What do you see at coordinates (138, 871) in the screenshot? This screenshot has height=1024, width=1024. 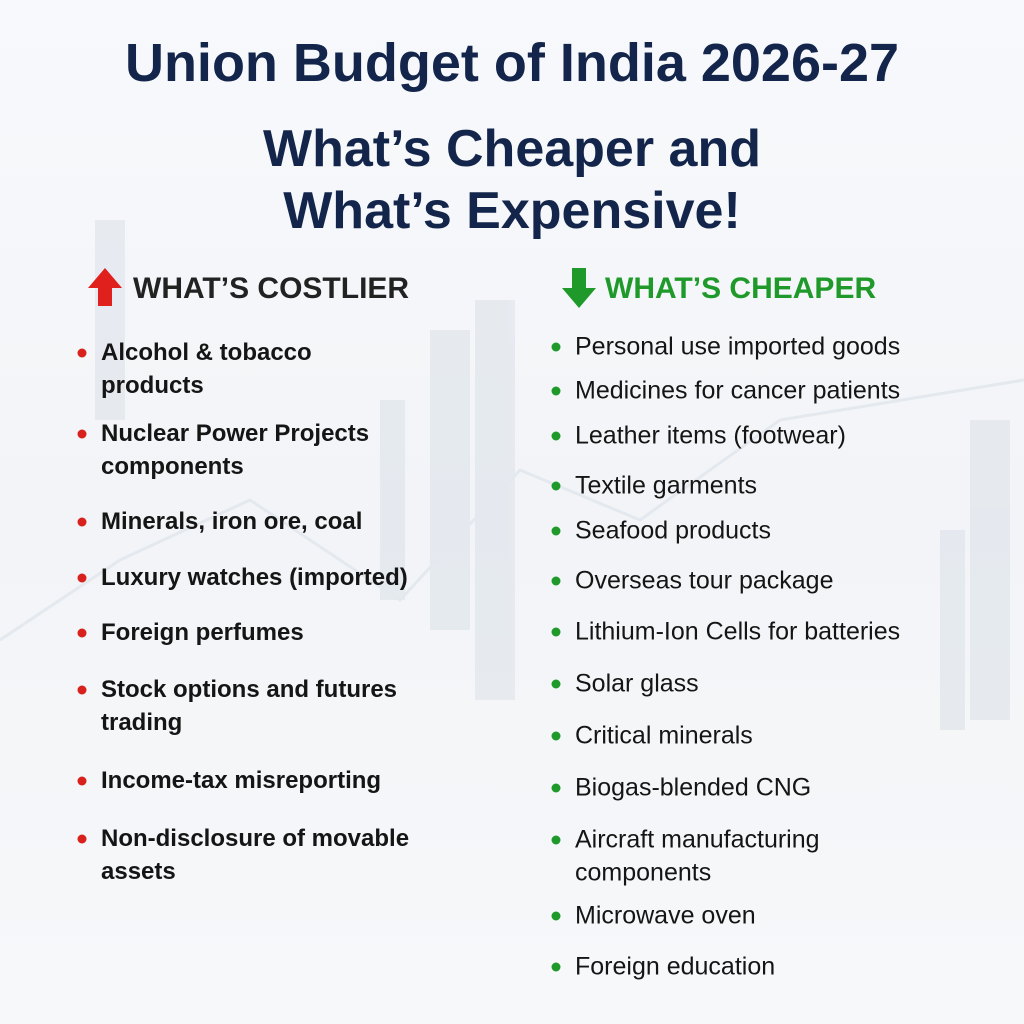 I see `item-text: assets` at bounding box center [138, 871].